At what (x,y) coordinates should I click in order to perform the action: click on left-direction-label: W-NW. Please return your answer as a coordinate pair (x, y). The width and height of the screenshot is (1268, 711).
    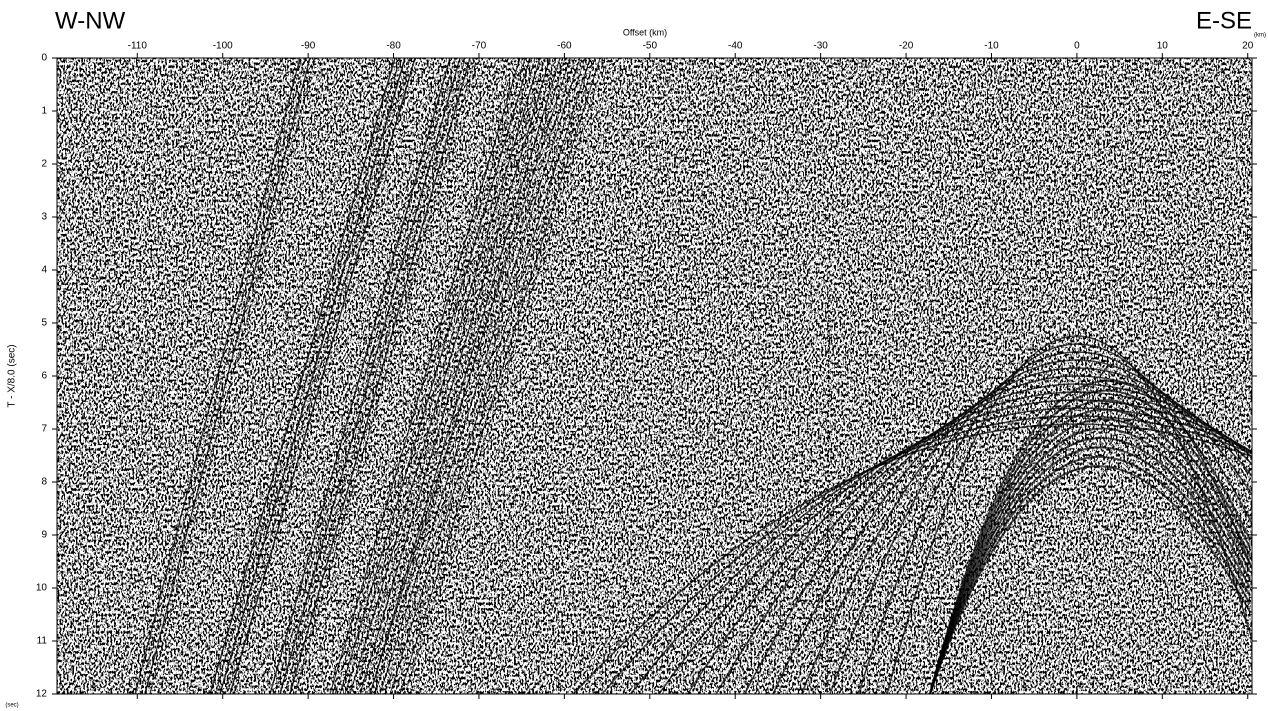
    Looking at the image, I should click on (90, 20).